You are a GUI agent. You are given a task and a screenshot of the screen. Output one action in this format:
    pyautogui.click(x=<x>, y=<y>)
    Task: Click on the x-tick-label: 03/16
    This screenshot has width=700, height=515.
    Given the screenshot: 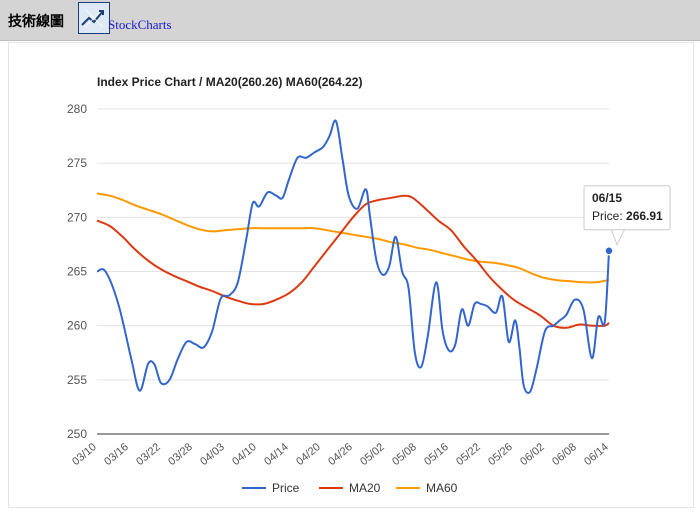 What is the action you would take?
    pyautogui.click(x=116, y=454)
    